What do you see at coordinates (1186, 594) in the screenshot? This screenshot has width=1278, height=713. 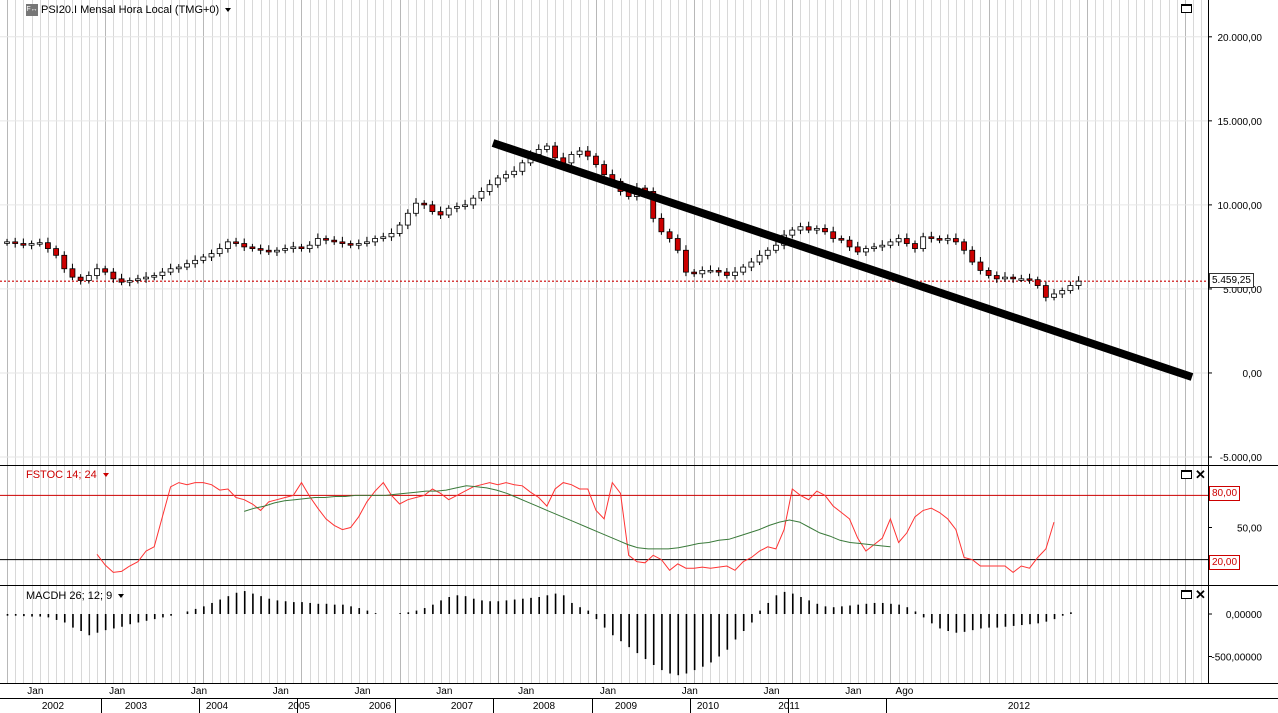 I see `maximize-macd-button` at bounding box center [1186, 594].